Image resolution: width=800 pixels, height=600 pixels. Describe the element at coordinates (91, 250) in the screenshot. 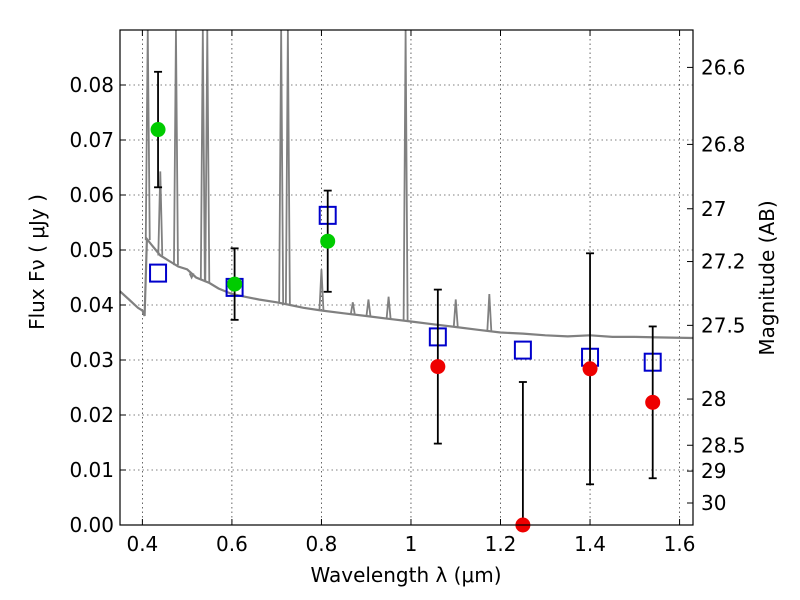

I see `y-tick-label: 0.05` at that location.